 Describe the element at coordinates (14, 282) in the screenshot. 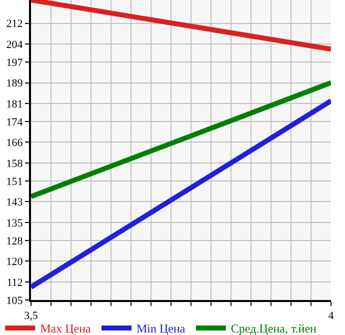

I see `y-tick-label: 112` at that location.